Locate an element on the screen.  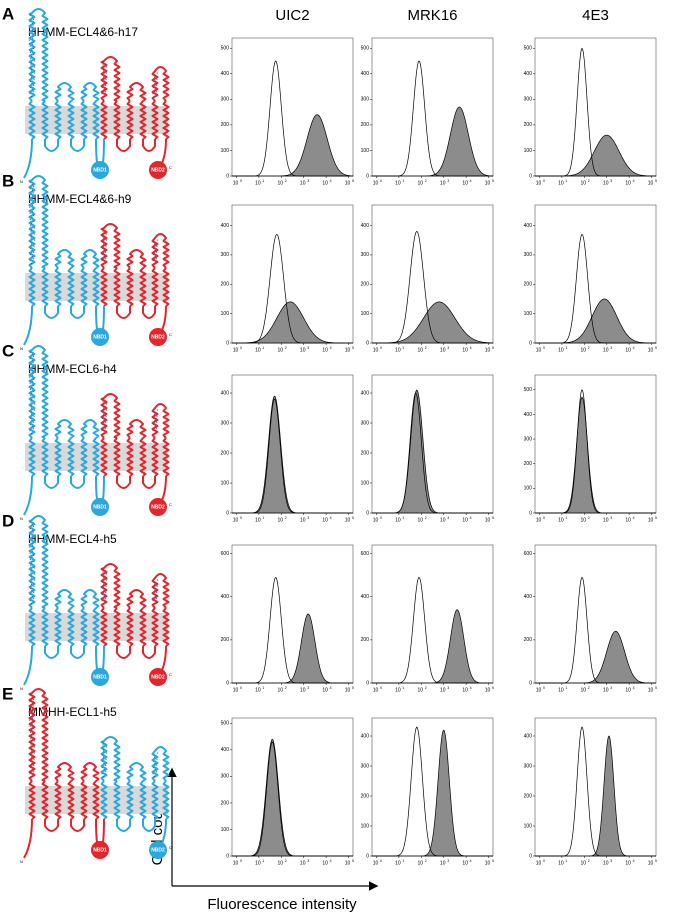
y-tick-label: 600 is located at coordinates (365, 554).